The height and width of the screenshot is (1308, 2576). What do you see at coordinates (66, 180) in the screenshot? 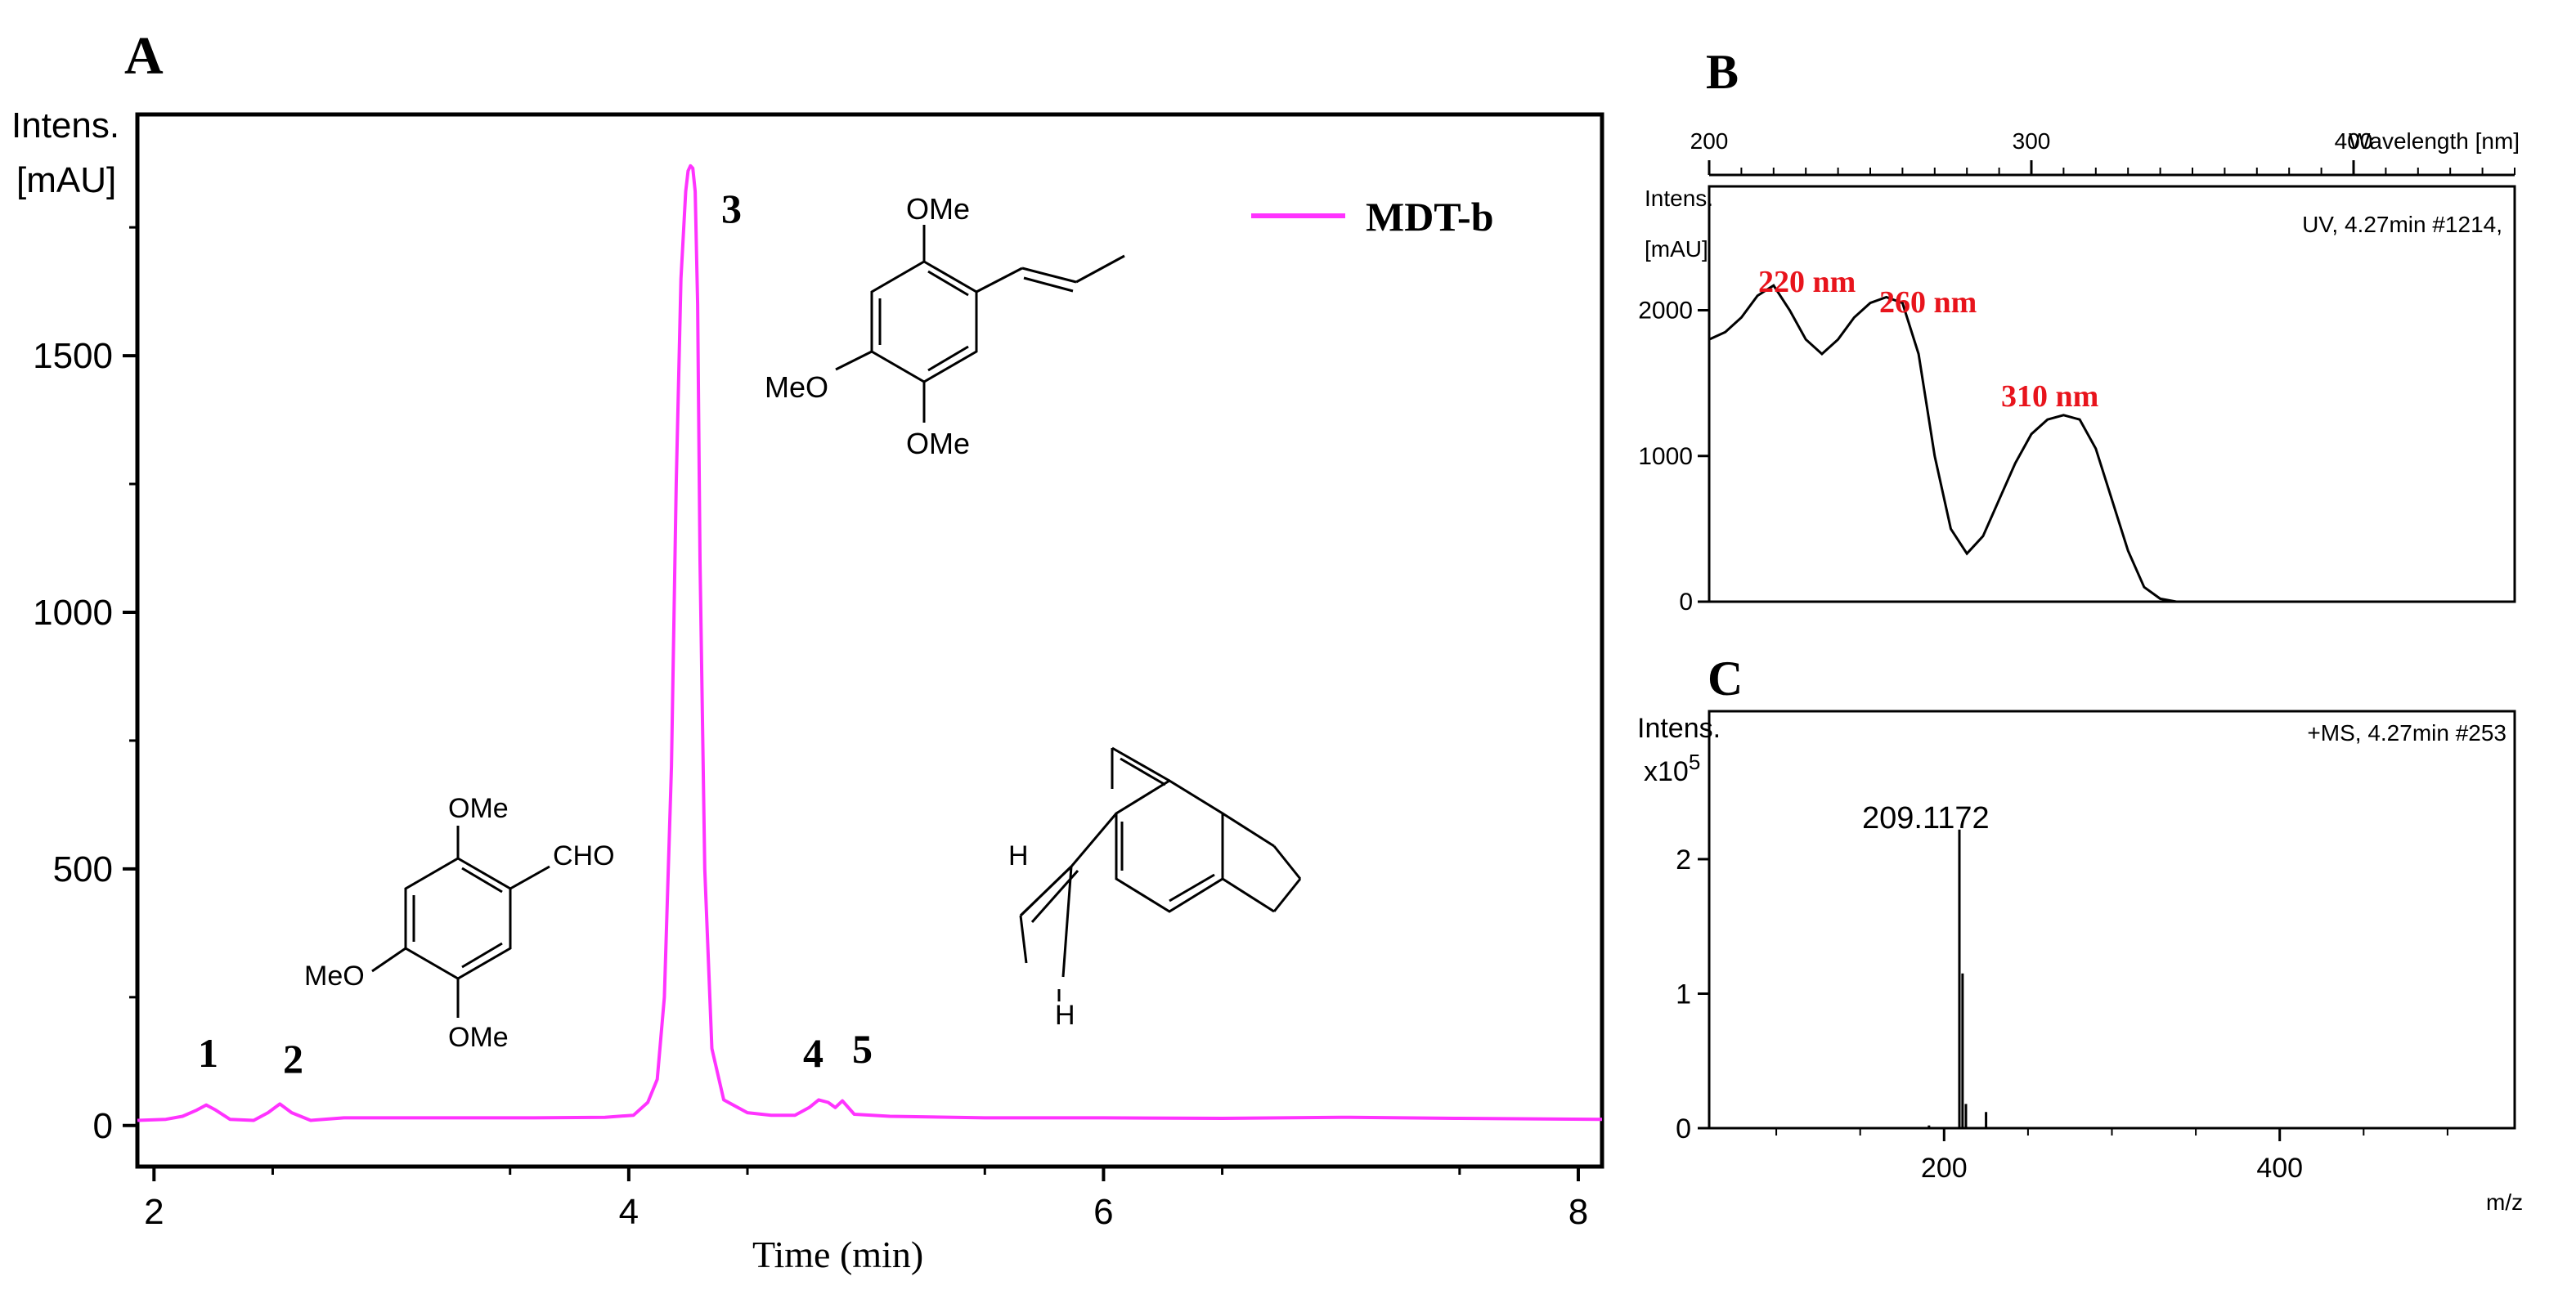
I see `panel-a-y-title-line2: [mAU]` at bounding box center [66, 180].